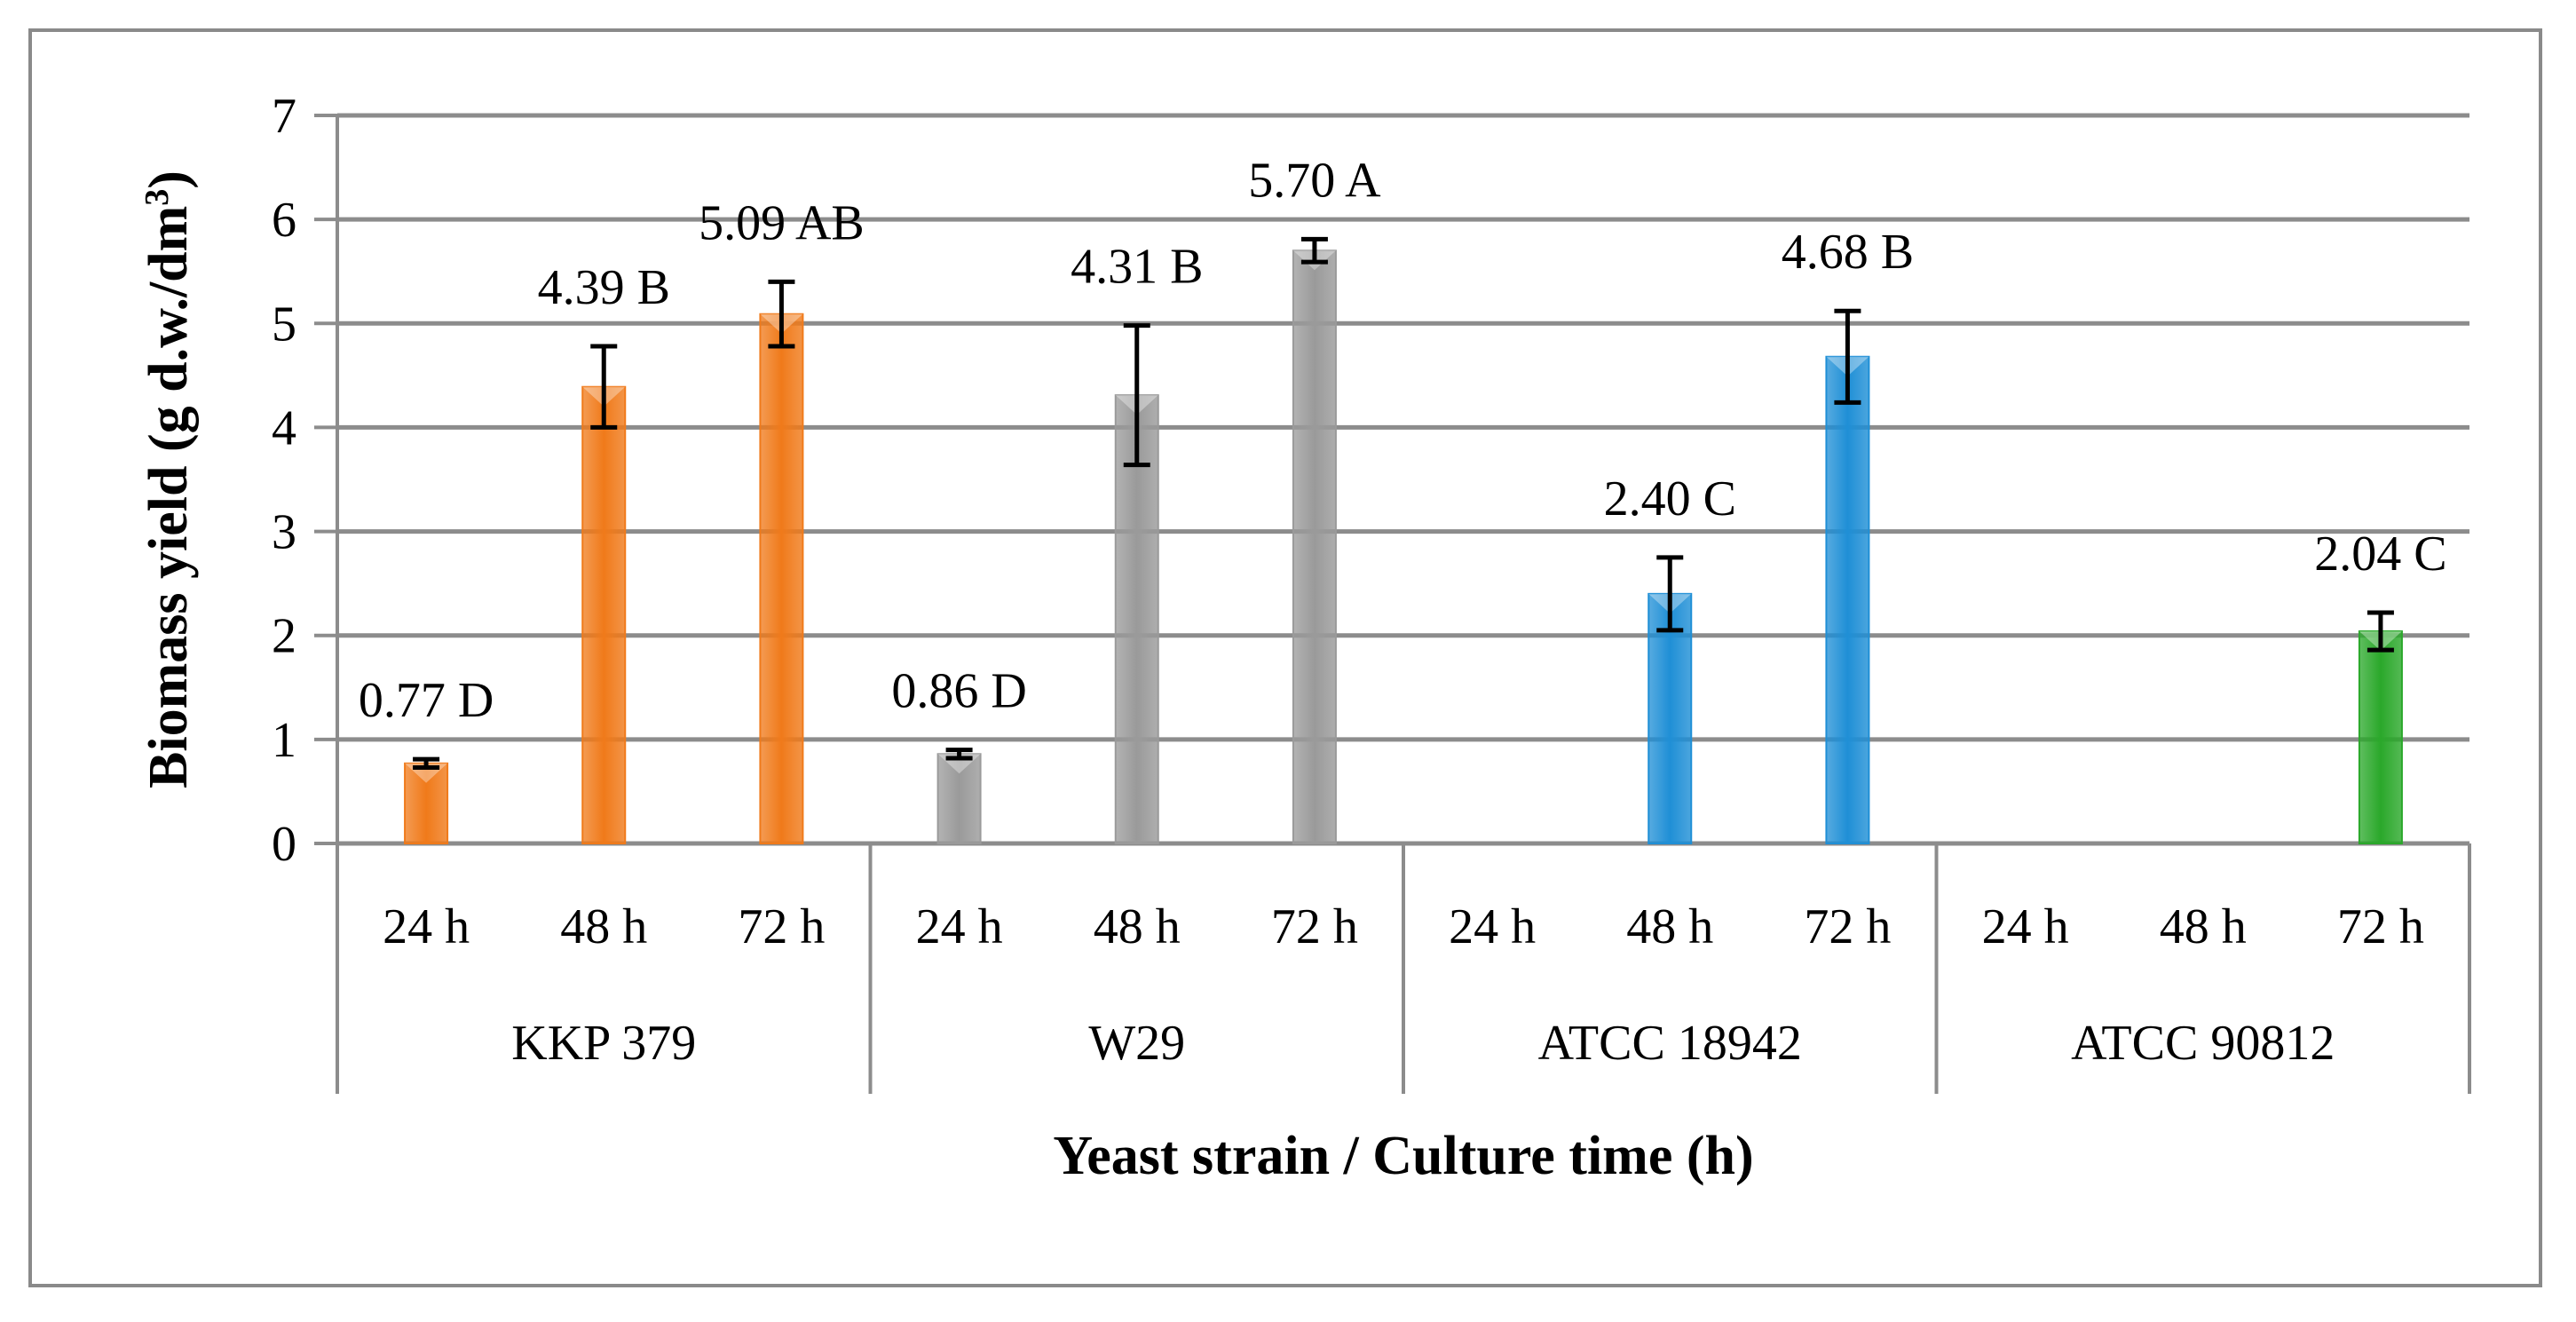 This screenshot has height=1322, width=2576. I want to click on group-label: KKP 379, so click(603, 1043).